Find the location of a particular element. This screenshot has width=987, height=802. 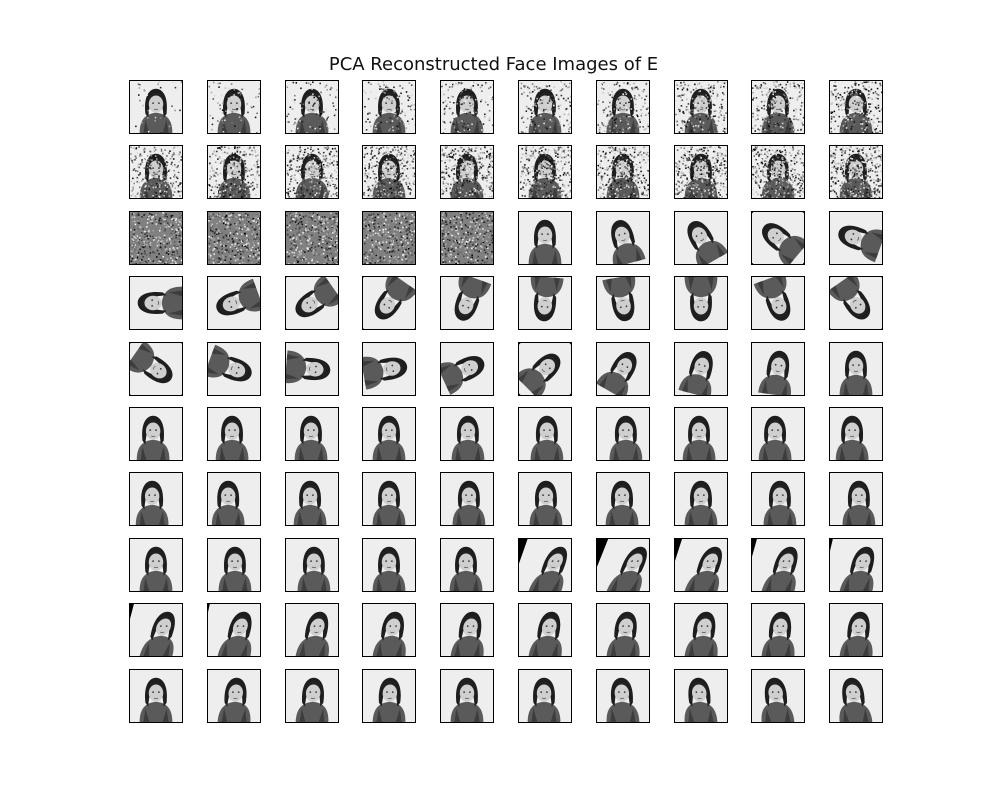

figure-title: PCA Reconstructed Face Images of E is located at coordinates (493, 64).